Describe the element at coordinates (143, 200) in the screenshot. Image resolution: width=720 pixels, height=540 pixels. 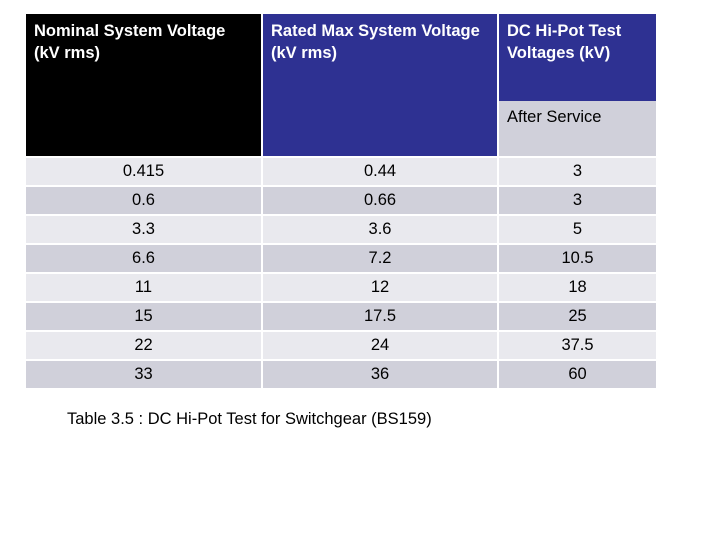
I see `cell-nominal: 0.6` at that location.